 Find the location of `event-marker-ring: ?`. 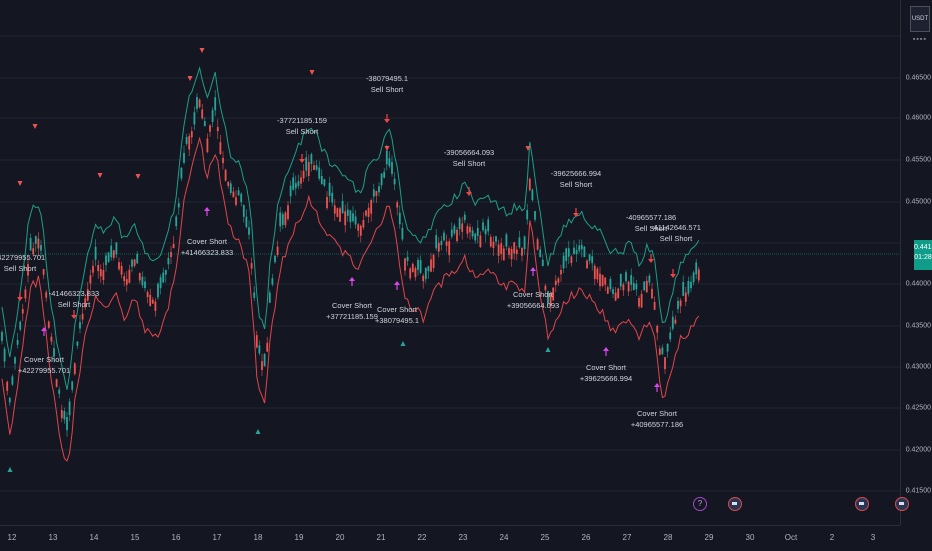

event-marker-ring: ? is located at coordinates (700, 504).